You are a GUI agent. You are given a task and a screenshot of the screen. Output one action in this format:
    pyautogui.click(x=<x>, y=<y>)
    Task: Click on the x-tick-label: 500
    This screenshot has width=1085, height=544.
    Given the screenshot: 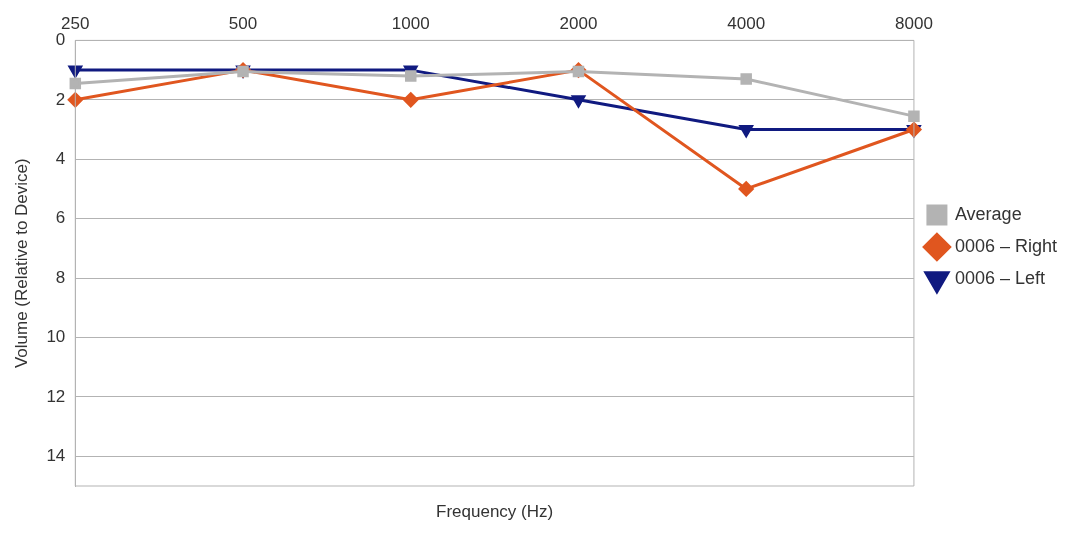 What is the action you would take?
    pyautogui.click(x=243, y=23)
    